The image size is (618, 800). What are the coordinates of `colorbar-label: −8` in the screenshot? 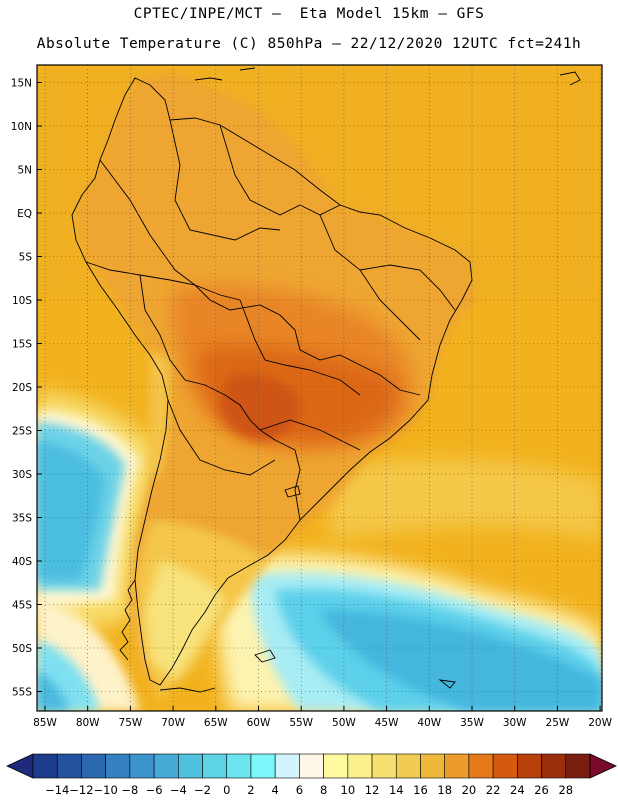 It's located at (129, 790).